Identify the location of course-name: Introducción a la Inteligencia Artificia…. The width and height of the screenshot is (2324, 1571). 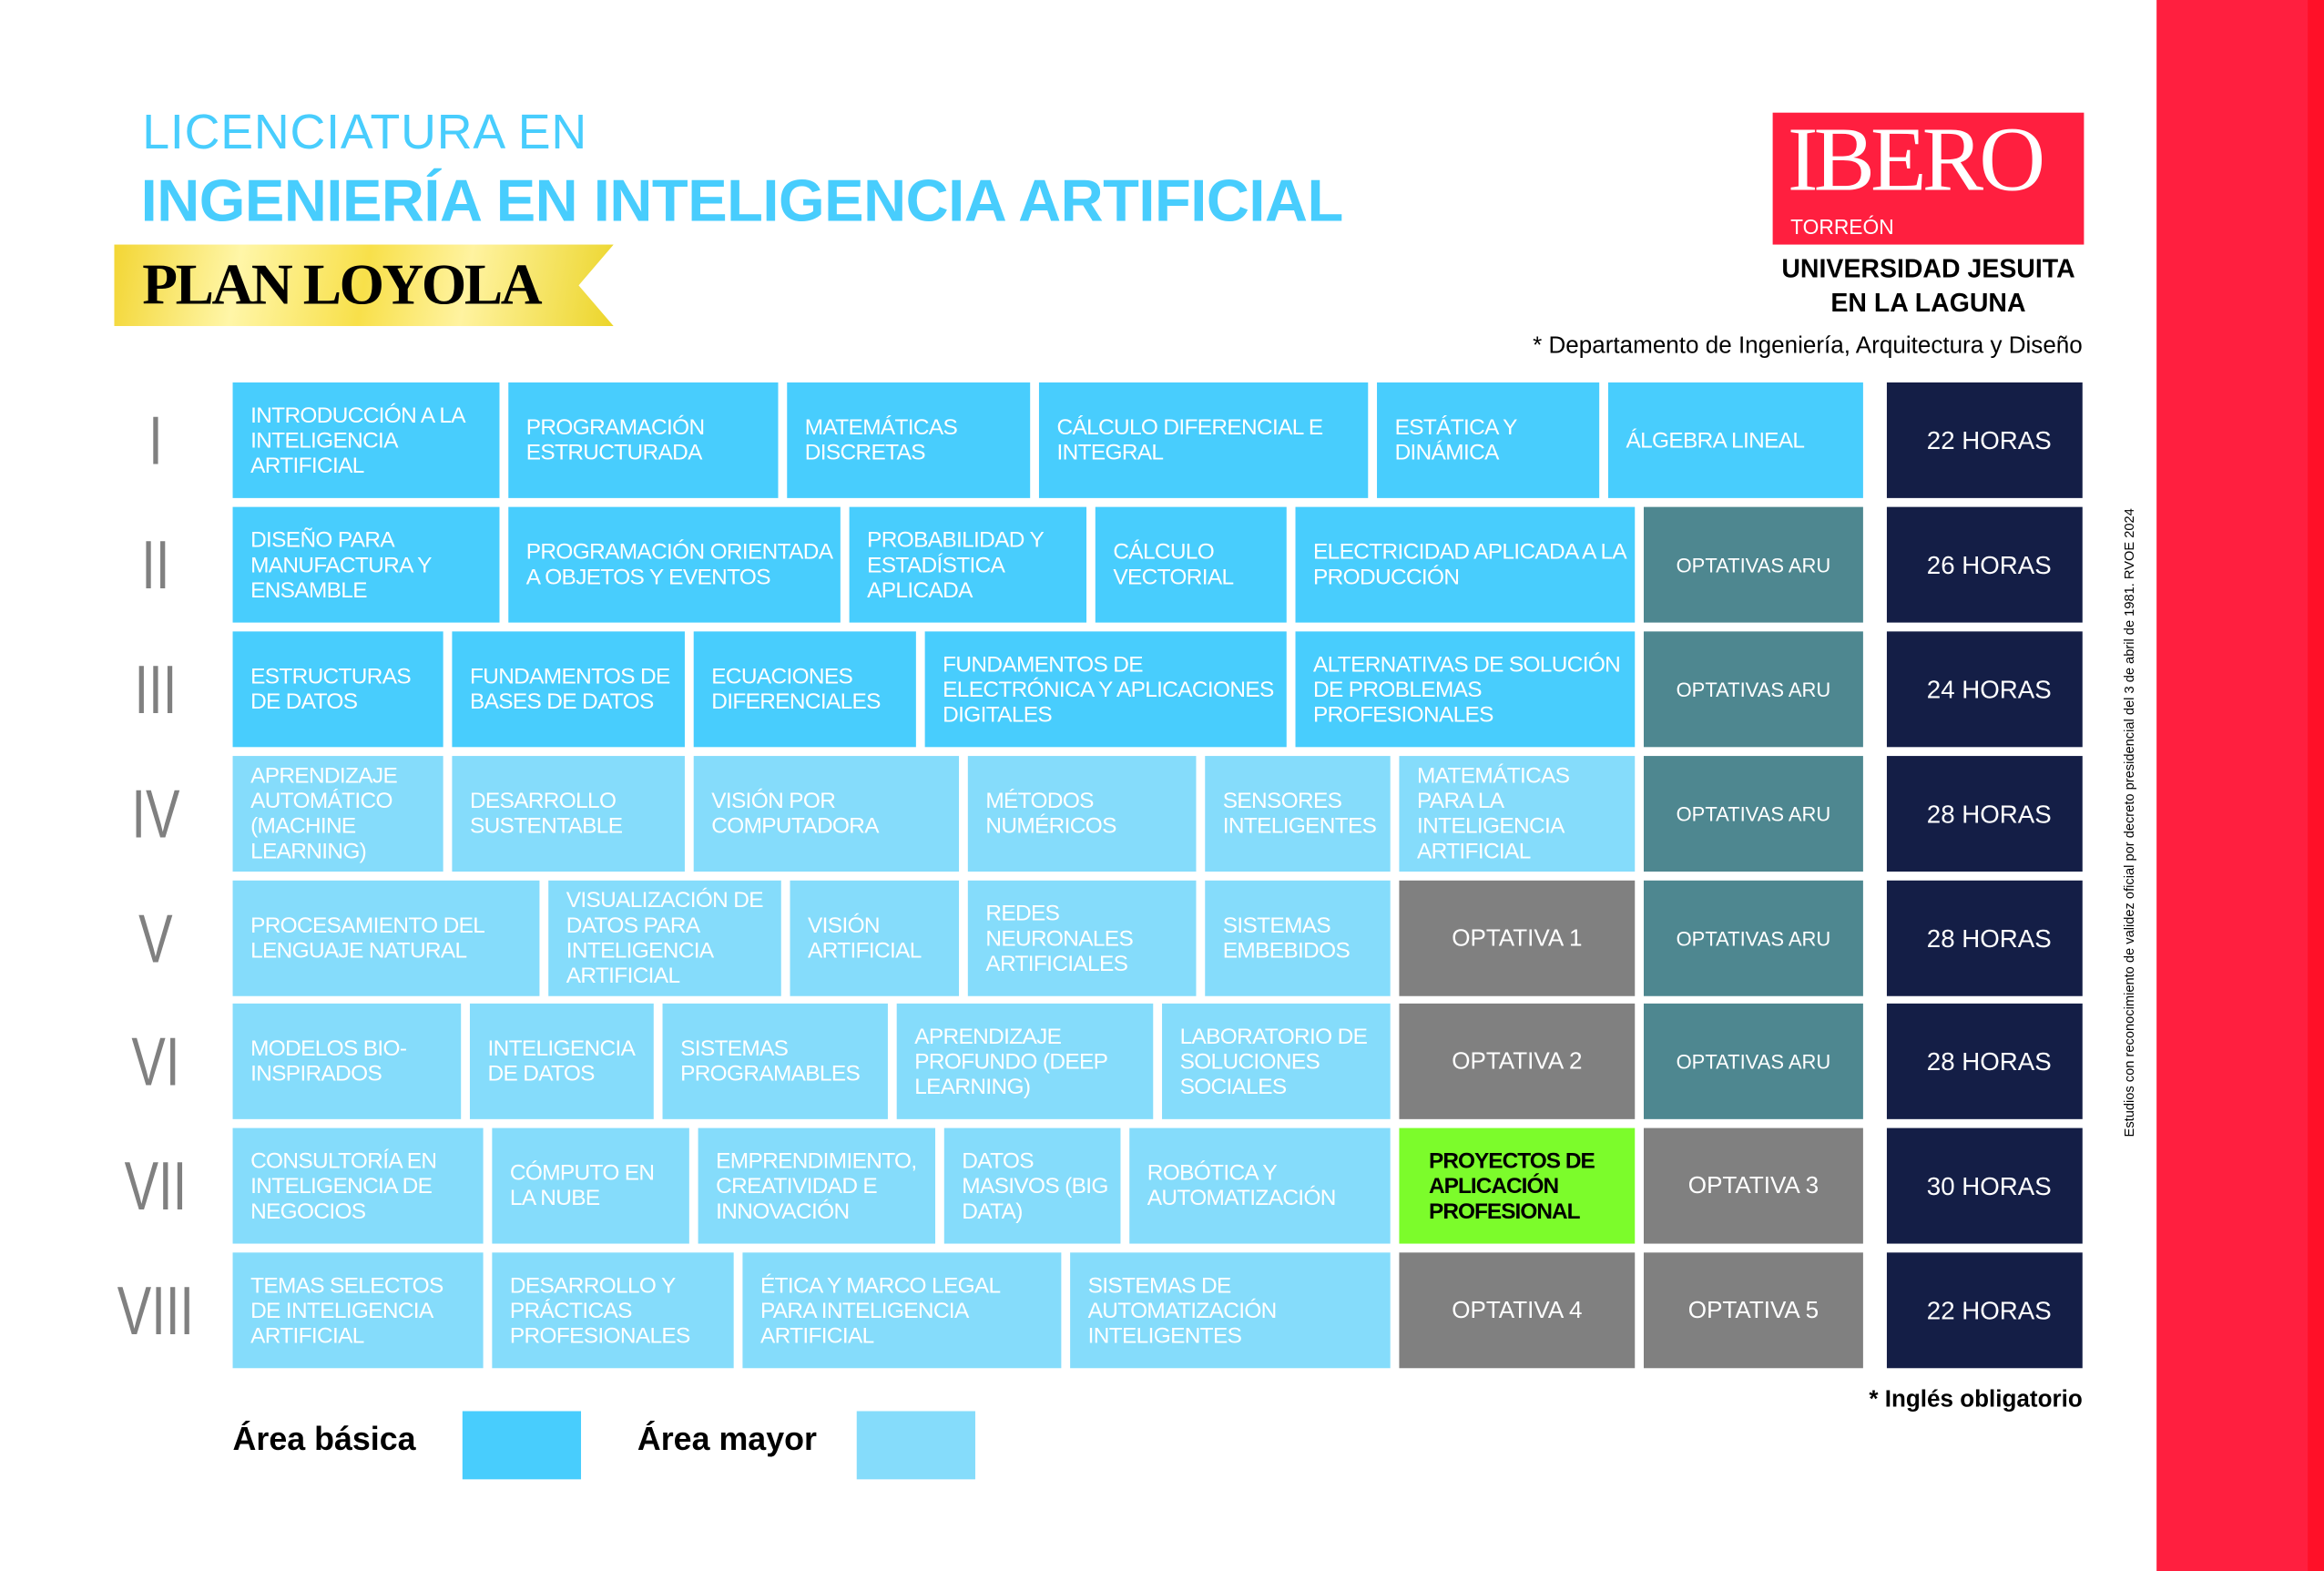
(357, 440).